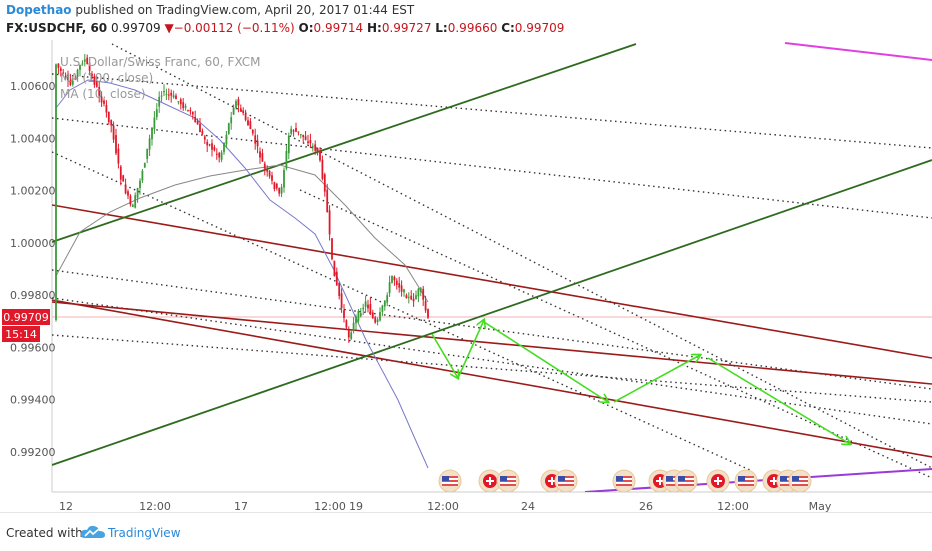  I want to click on close-value: 0.99709, so click(539, 28).